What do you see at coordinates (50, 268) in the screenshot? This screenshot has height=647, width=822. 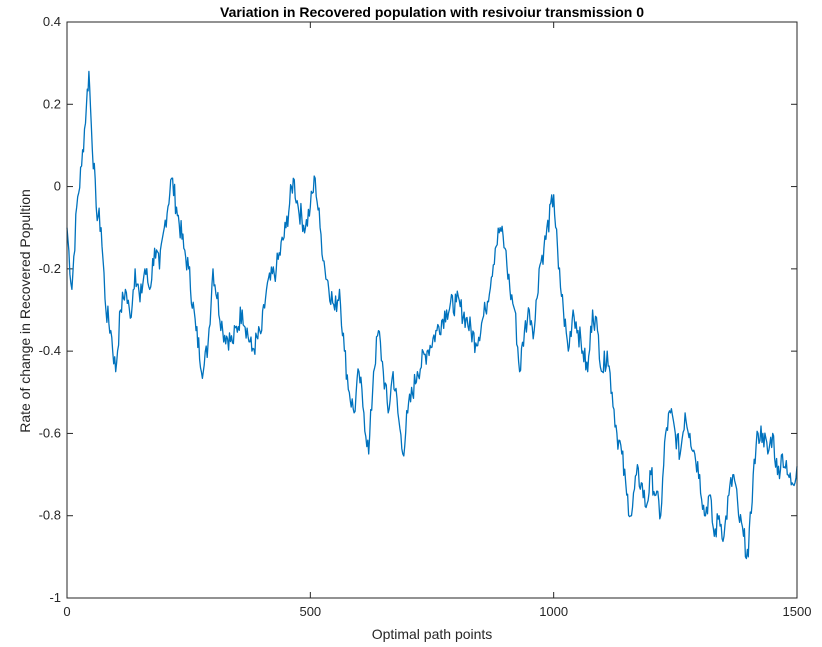 I see `y-tick-label: -0.2` at bounding box center [50, 268].